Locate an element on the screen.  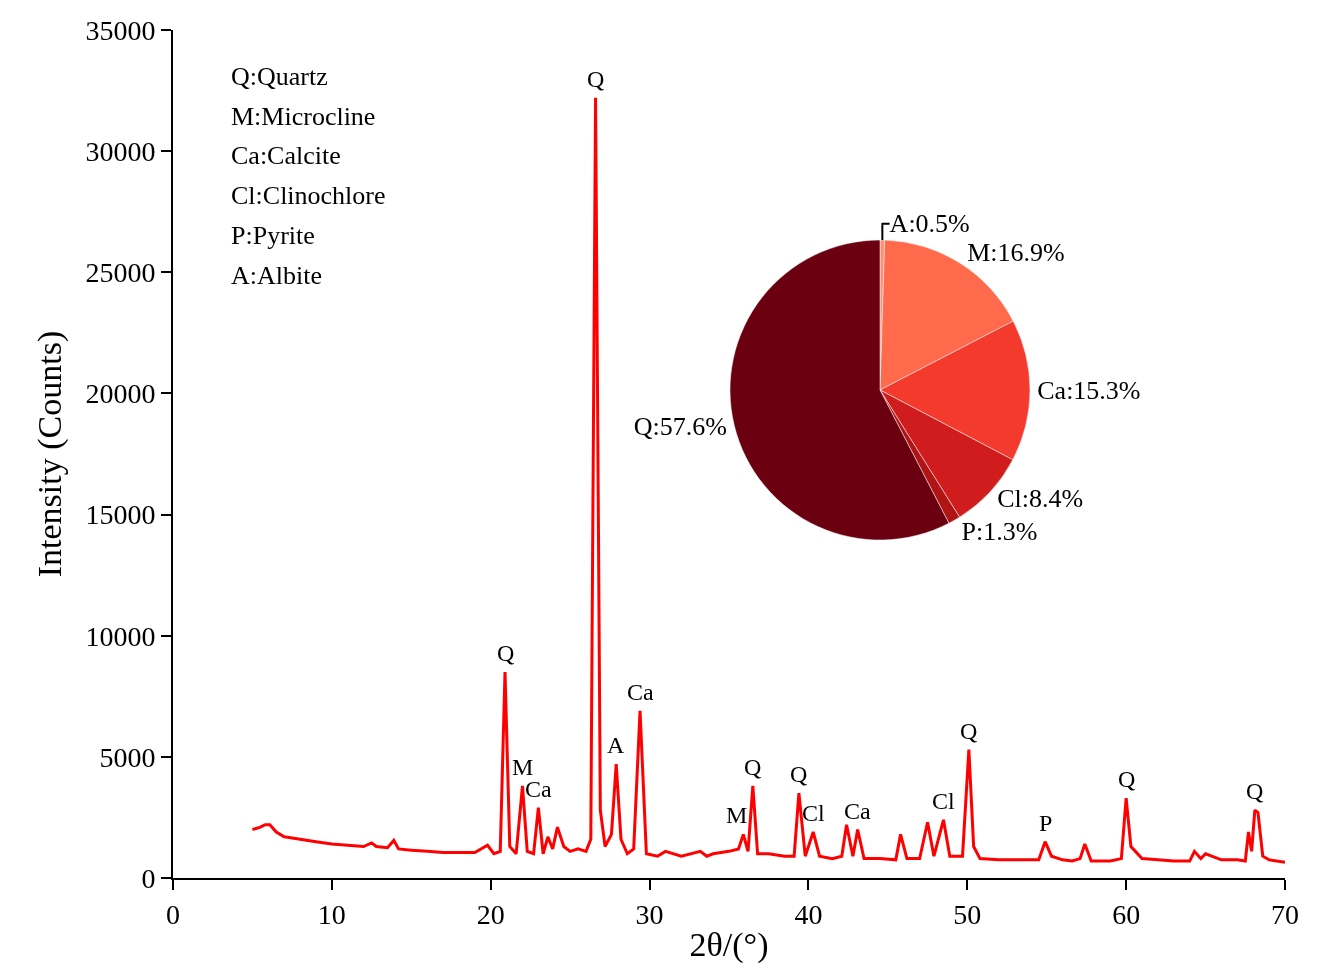
slice-label: Cl:8.4% is located at coordinates (1040, 499).